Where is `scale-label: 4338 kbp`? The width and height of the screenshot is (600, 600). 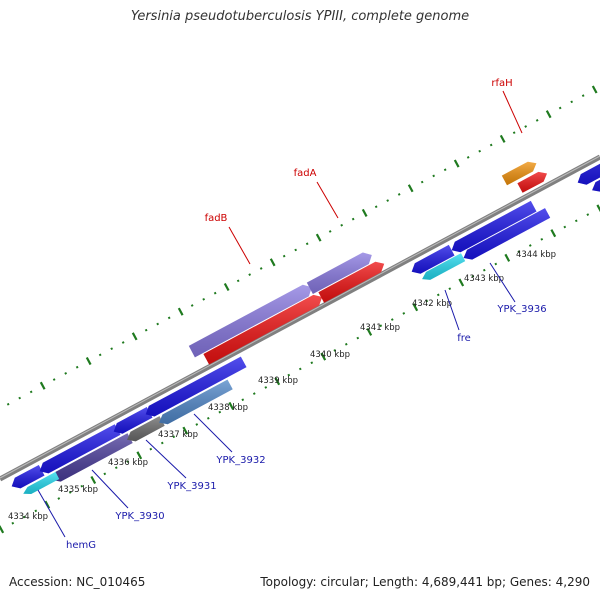 scale-label: 4338 kbp is located at coordinates (228, 408).